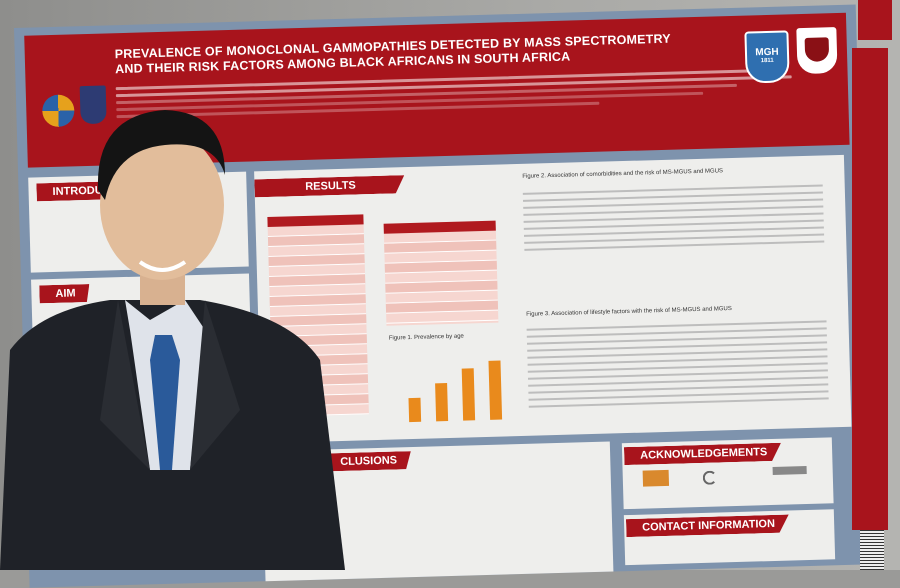 This screenshot has width=900, height=588. Describe the element at coordinates (165, 402) in the screenshot. I see `blue-tie` at that location.